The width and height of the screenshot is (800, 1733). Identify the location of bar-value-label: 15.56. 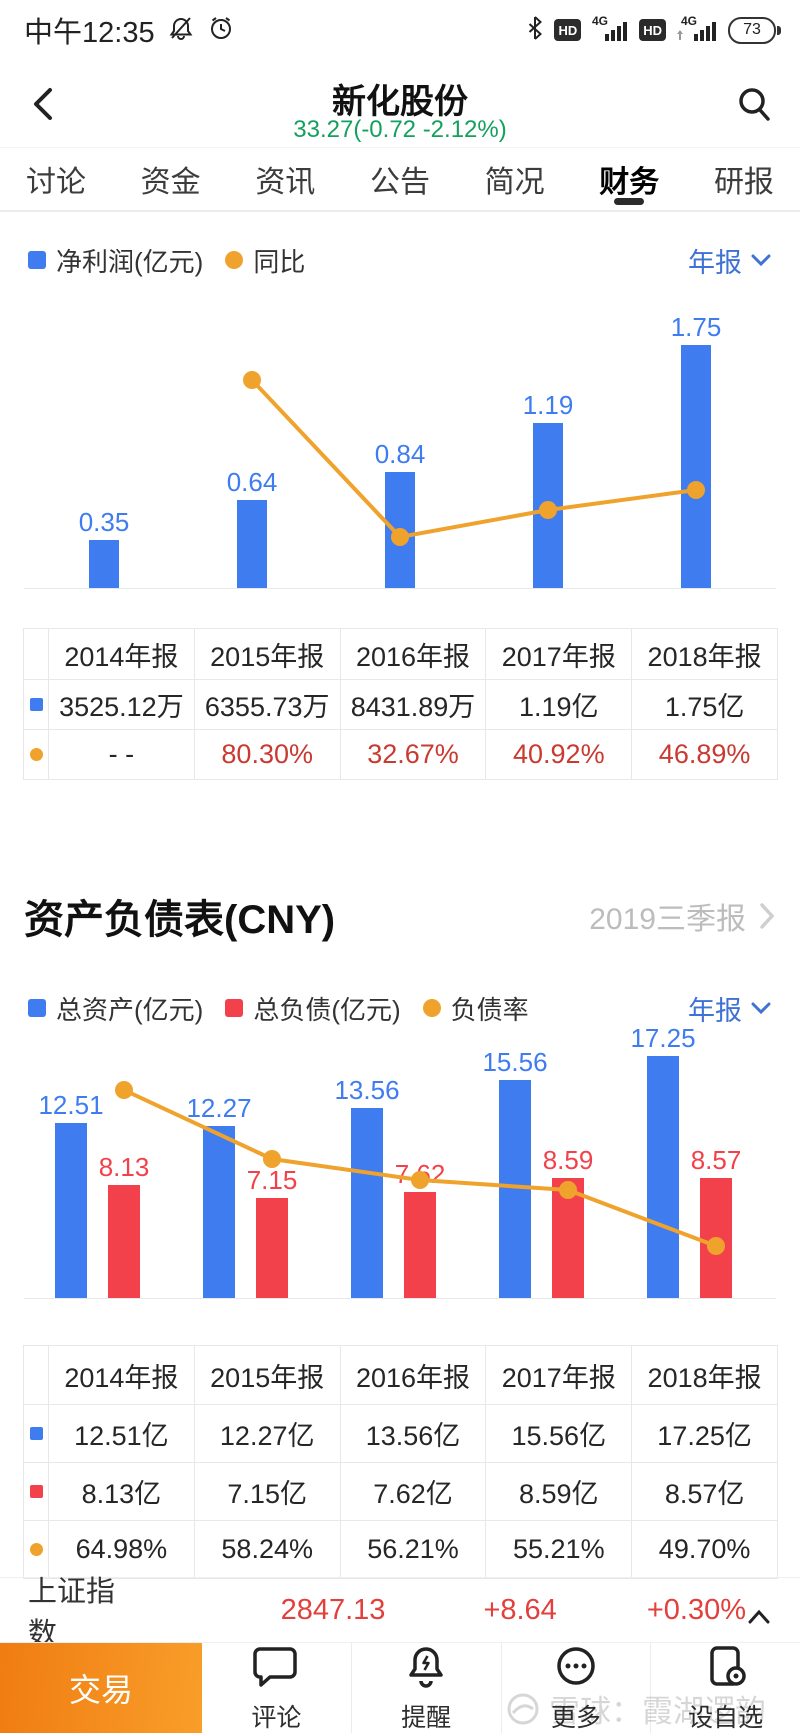
(515, 1062).